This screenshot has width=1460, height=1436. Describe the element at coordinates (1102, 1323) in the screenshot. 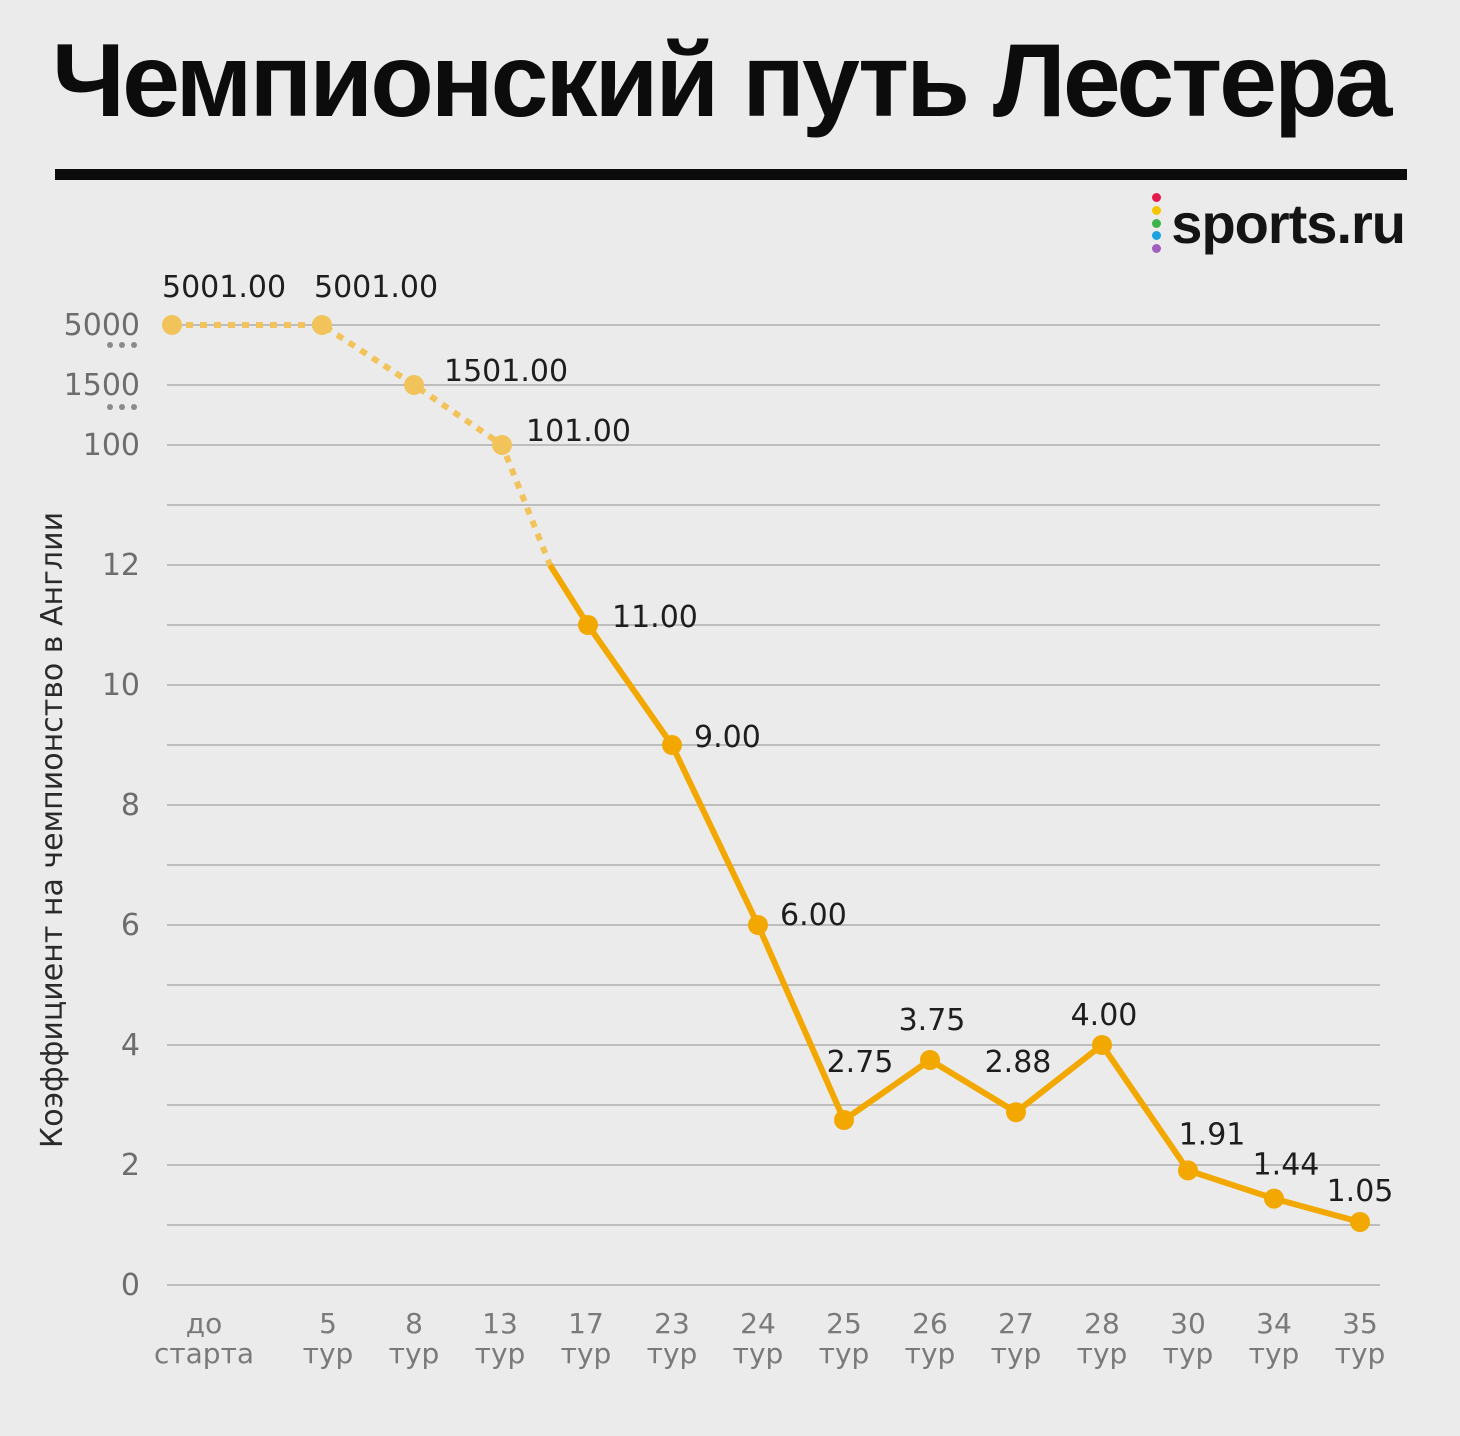

I see `x-tick-label: 28` at that location.